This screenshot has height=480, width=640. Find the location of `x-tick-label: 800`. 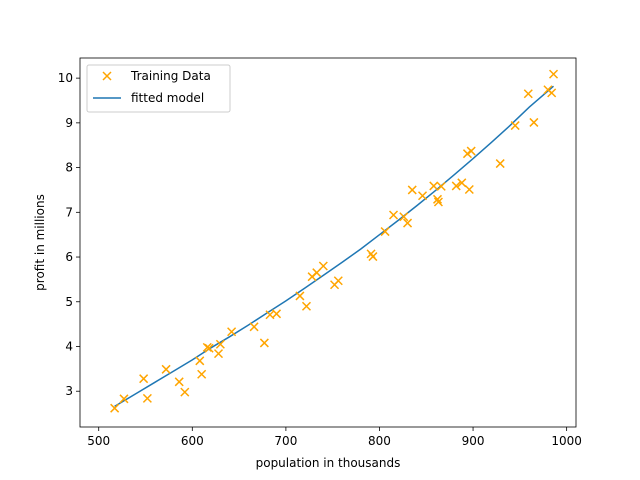

x-tick-label: 800 is located at coordinates (379, 441).